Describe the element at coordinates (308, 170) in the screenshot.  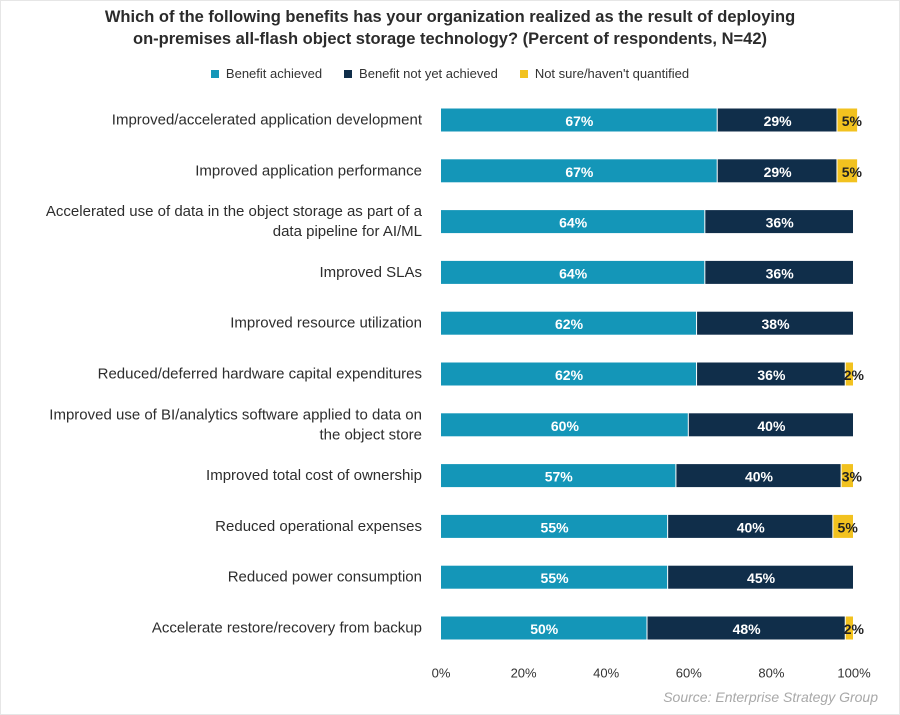
I see `category-label: Improved application performance` at that location.